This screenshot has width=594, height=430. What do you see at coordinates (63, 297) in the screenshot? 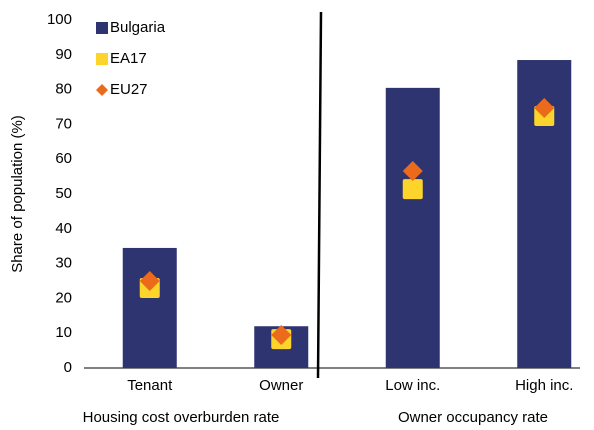
I see `y-tick-label: 20` at bounding box center [63, 297].